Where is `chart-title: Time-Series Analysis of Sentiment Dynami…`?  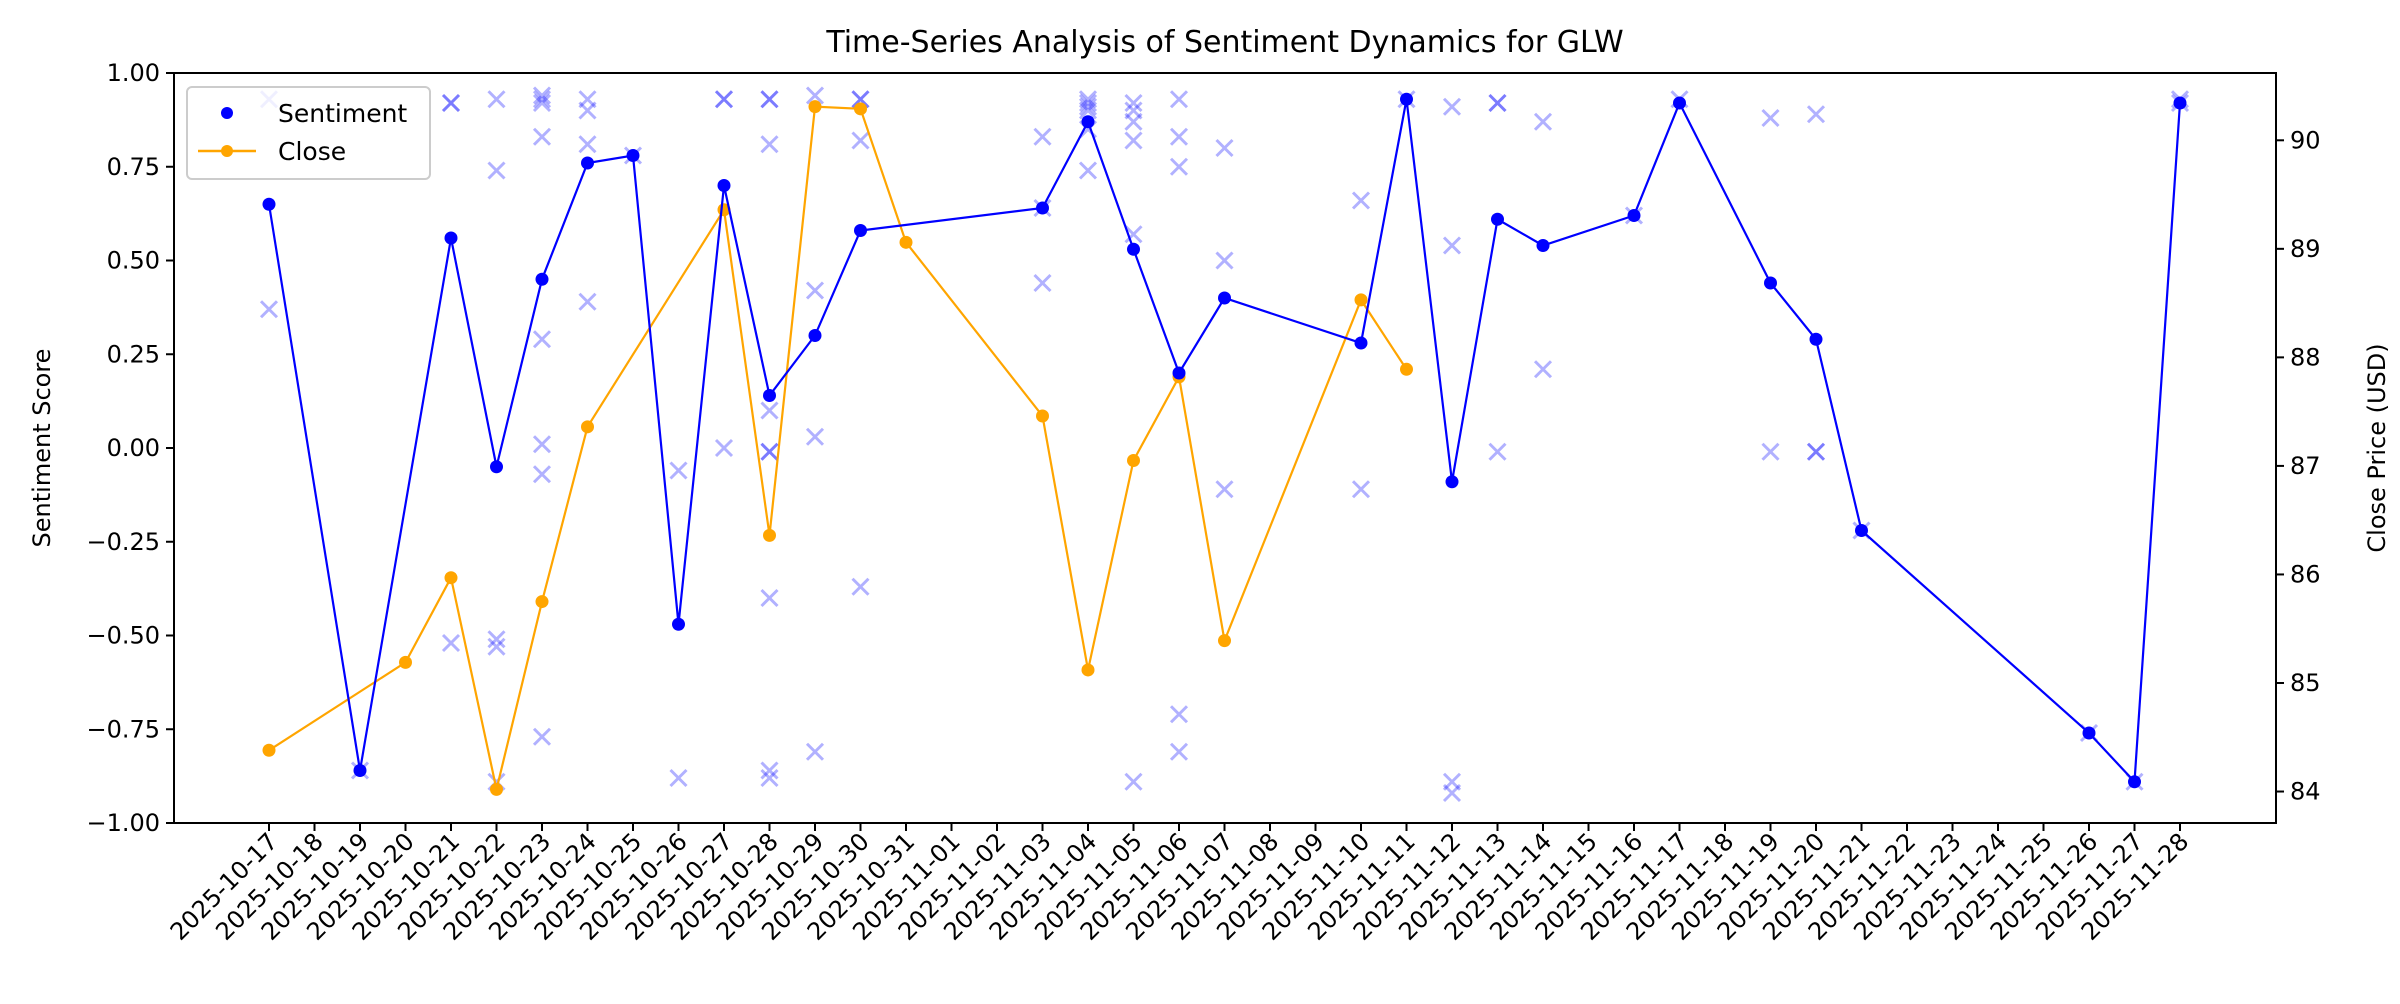 chart-title: Time-Series Analysis of Sentiment Dynami… is located at coordinates (1224, 42).